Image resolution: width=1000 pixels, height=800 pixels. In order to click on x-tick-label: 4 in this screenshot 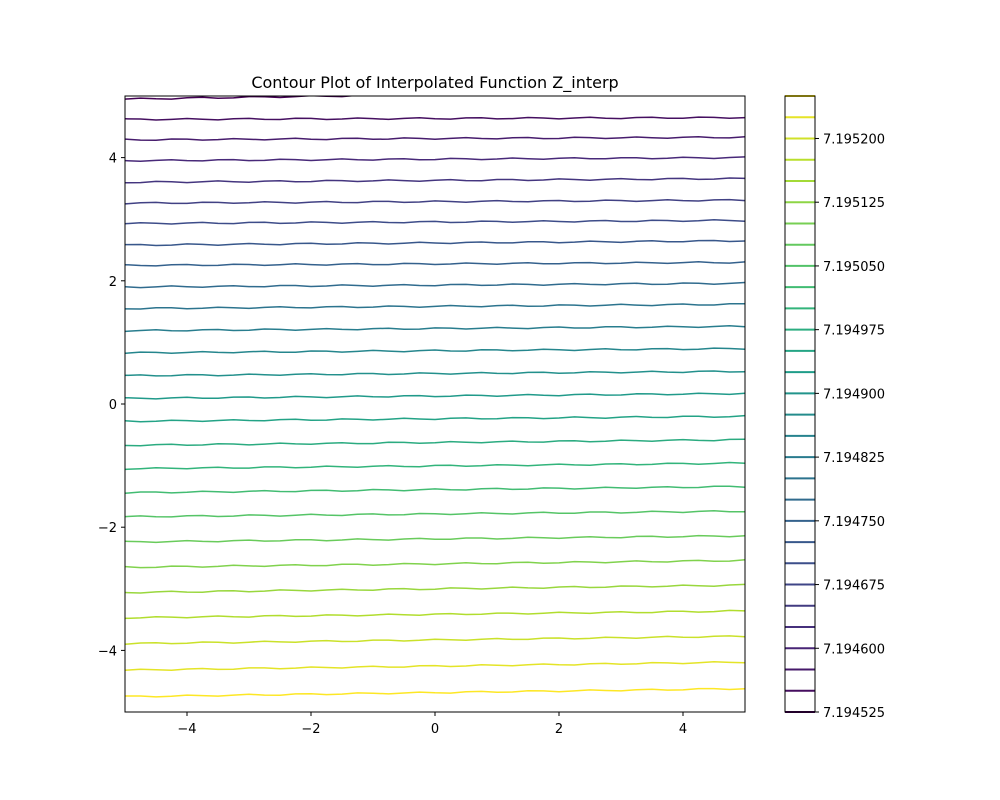, I will do `click(683, 729)`.